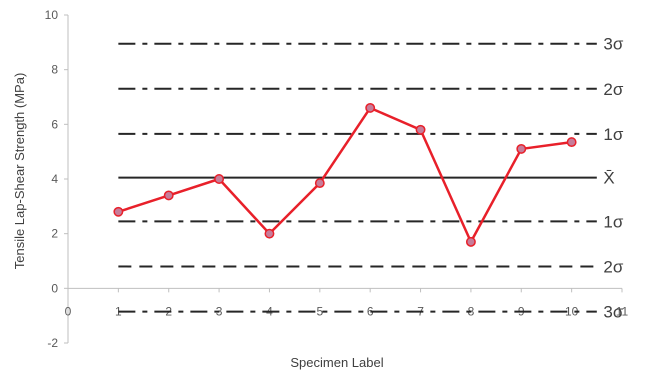 The height and width of the screenshot is (378, 646). What do you see at coordinates (54, 179) in the screenshot?
I see `y-tick-label: 4` at bounding box center [54, 179].